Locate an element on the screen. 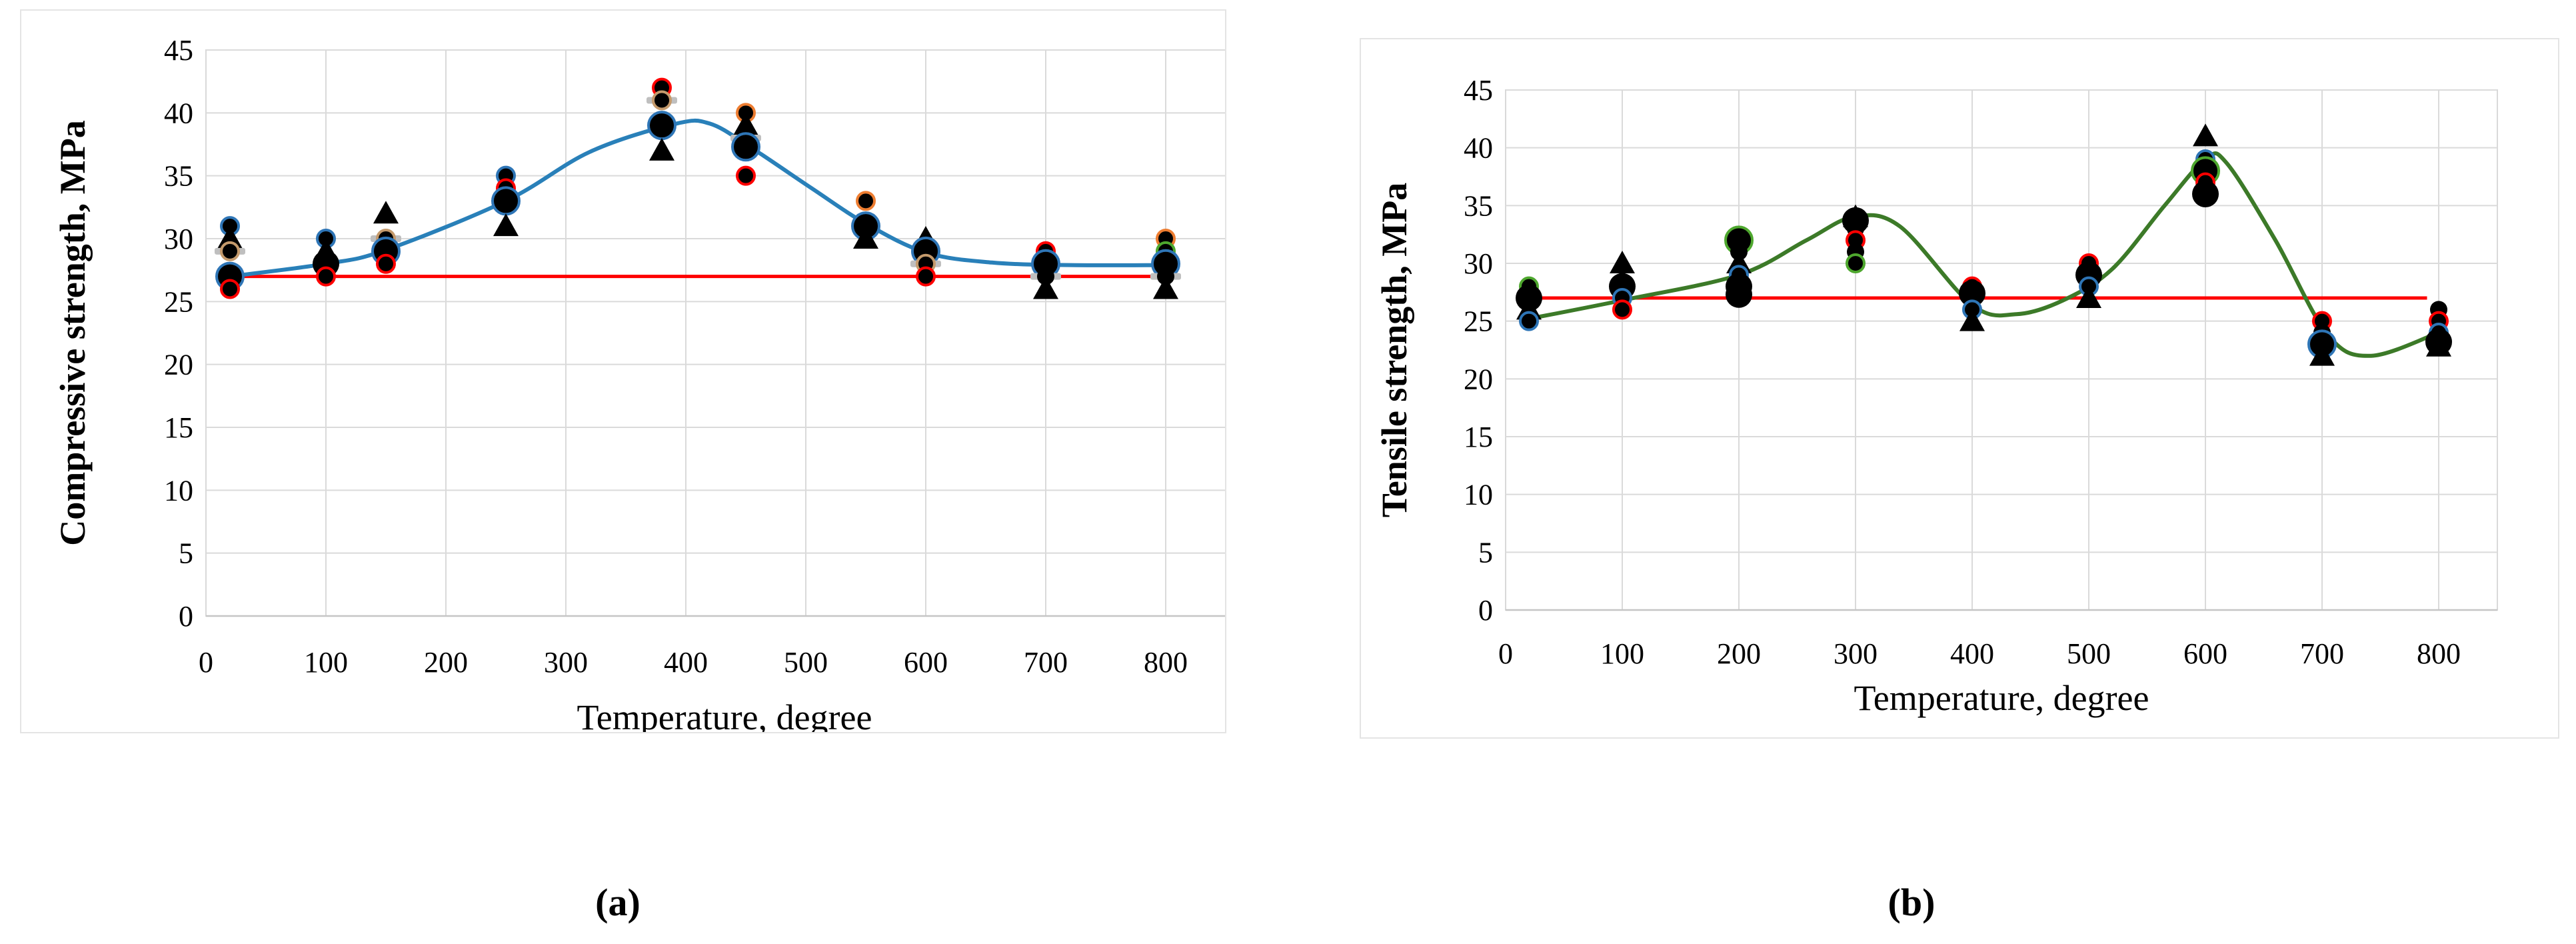 The height and width of the screenshot is (944, 2576). caption-b: (b) is located at coordinates (1911, 902).